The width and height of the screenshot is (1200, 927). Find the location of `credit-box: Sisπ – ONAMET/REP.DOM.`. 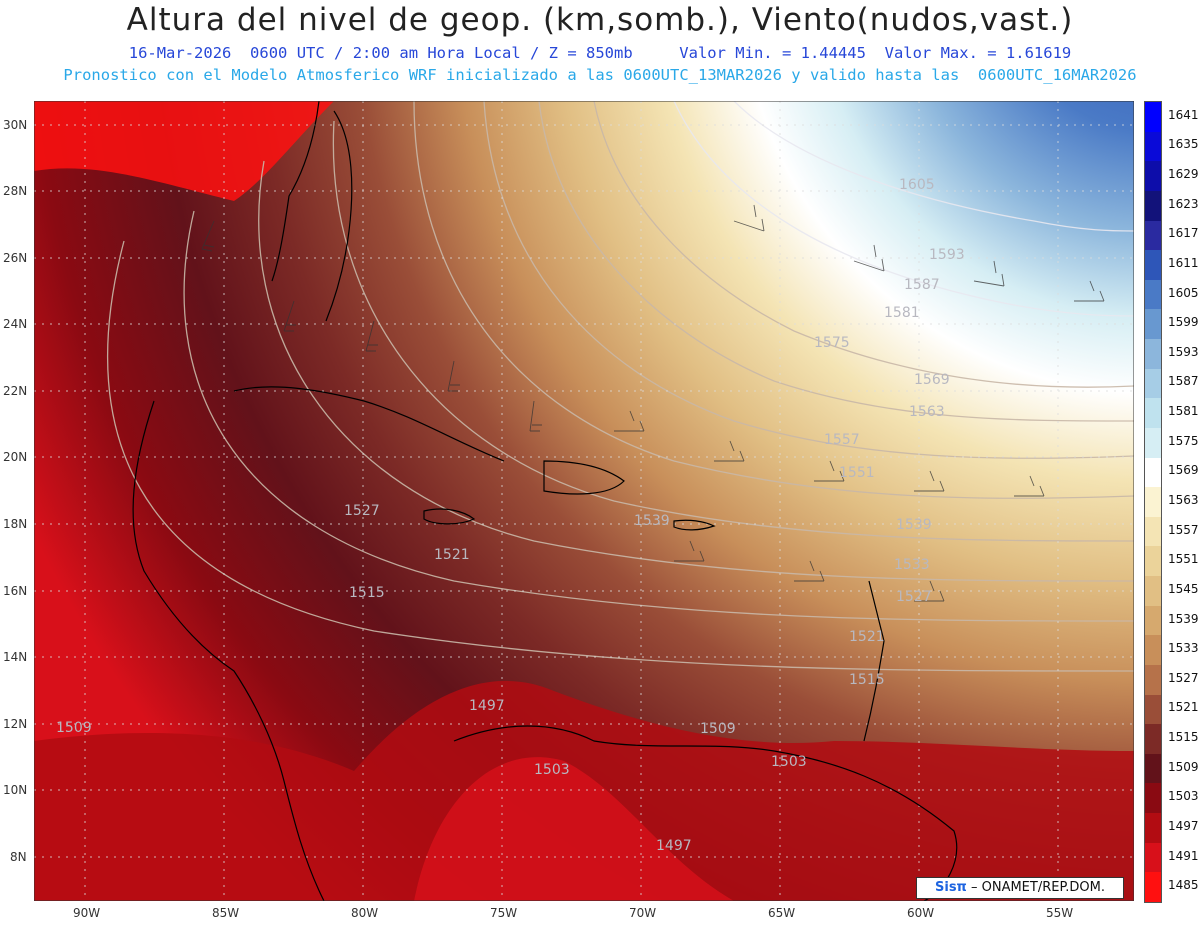

credit-box: Sisπ – ONAMET/REP.DOM. is located at coordinates (1020, 888).